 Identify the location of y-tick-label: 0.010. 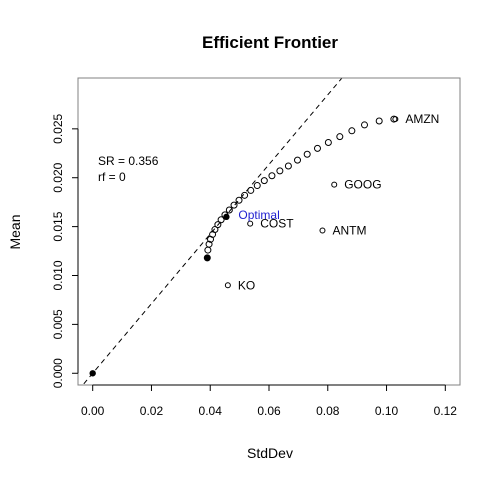
(58, 275).